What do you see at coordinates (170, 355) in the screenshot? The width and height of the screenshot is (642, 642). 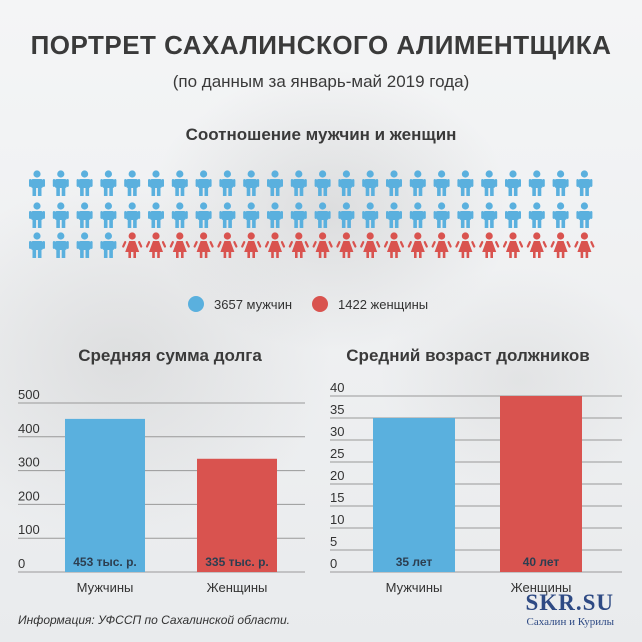 I see `debt-chart-title: Средняя сумма долга` at bounding box center [170, 355].